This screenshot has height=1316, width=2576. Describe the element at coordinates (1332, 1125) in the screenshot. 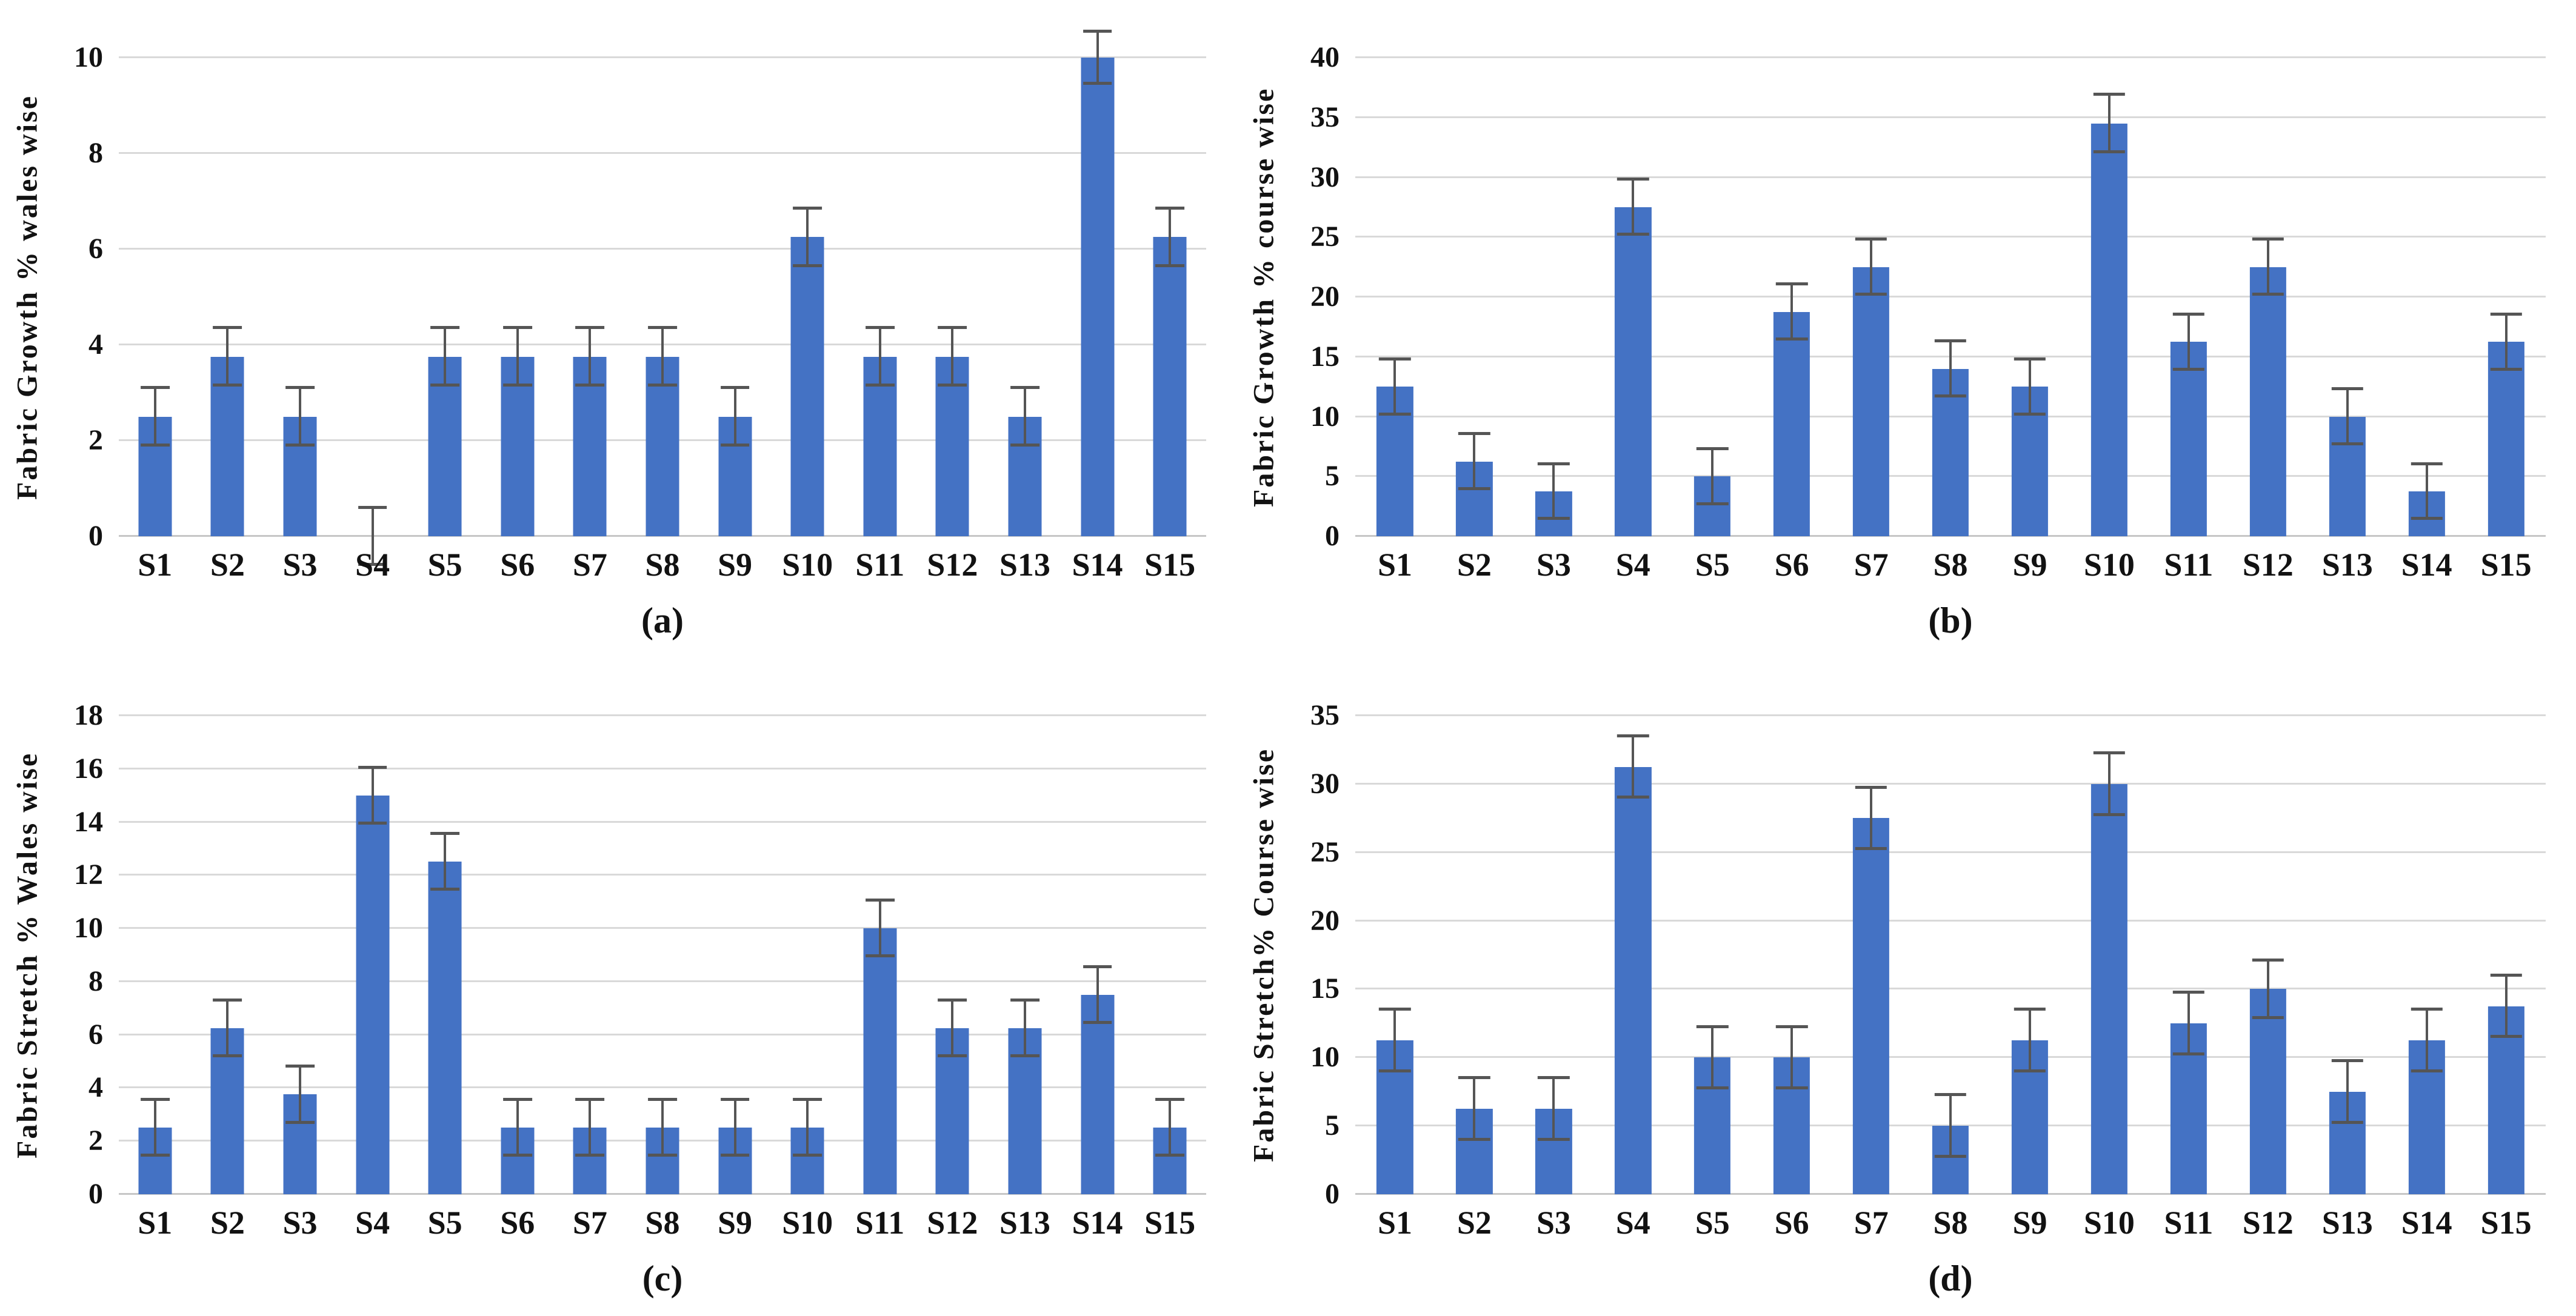

I see `y-tick-label: 5` at that location.